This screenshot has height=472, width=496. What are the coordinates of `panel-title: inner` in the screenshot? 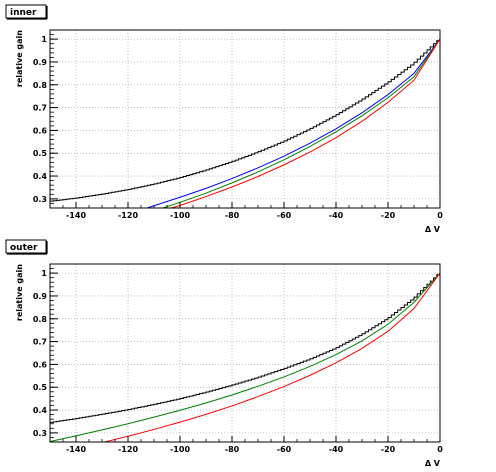 It's located at (23, 13).